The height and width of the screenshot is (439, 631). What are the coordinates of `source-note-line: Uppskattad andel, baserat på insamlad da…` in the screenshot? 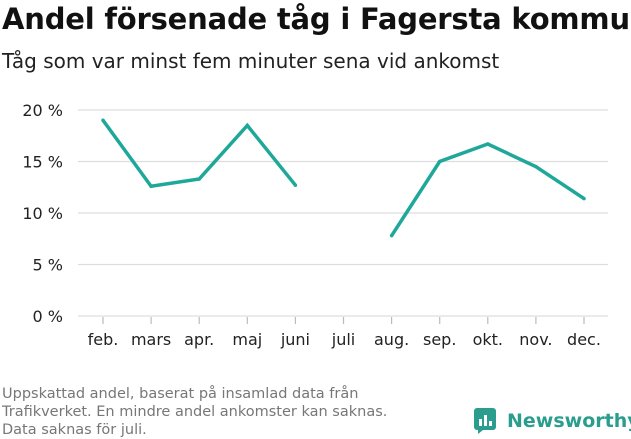 It's located at (180, 394).